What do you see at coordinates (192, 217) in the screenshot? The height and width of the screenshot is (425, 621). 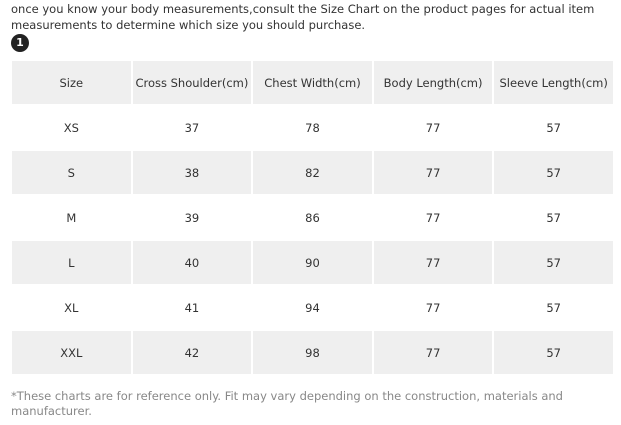 I see `cell: 39` at bounding box center [192, 217].